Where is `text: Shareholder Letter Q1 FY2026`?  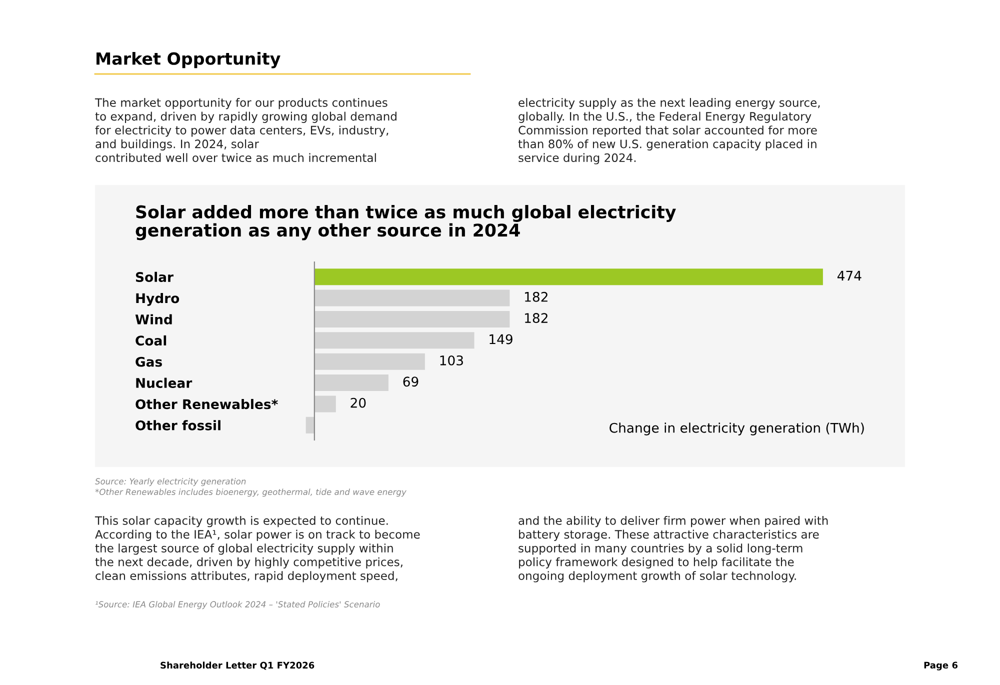 text: Shareholder Letter Q1 FY2026 is located at coordinates (237, 666).